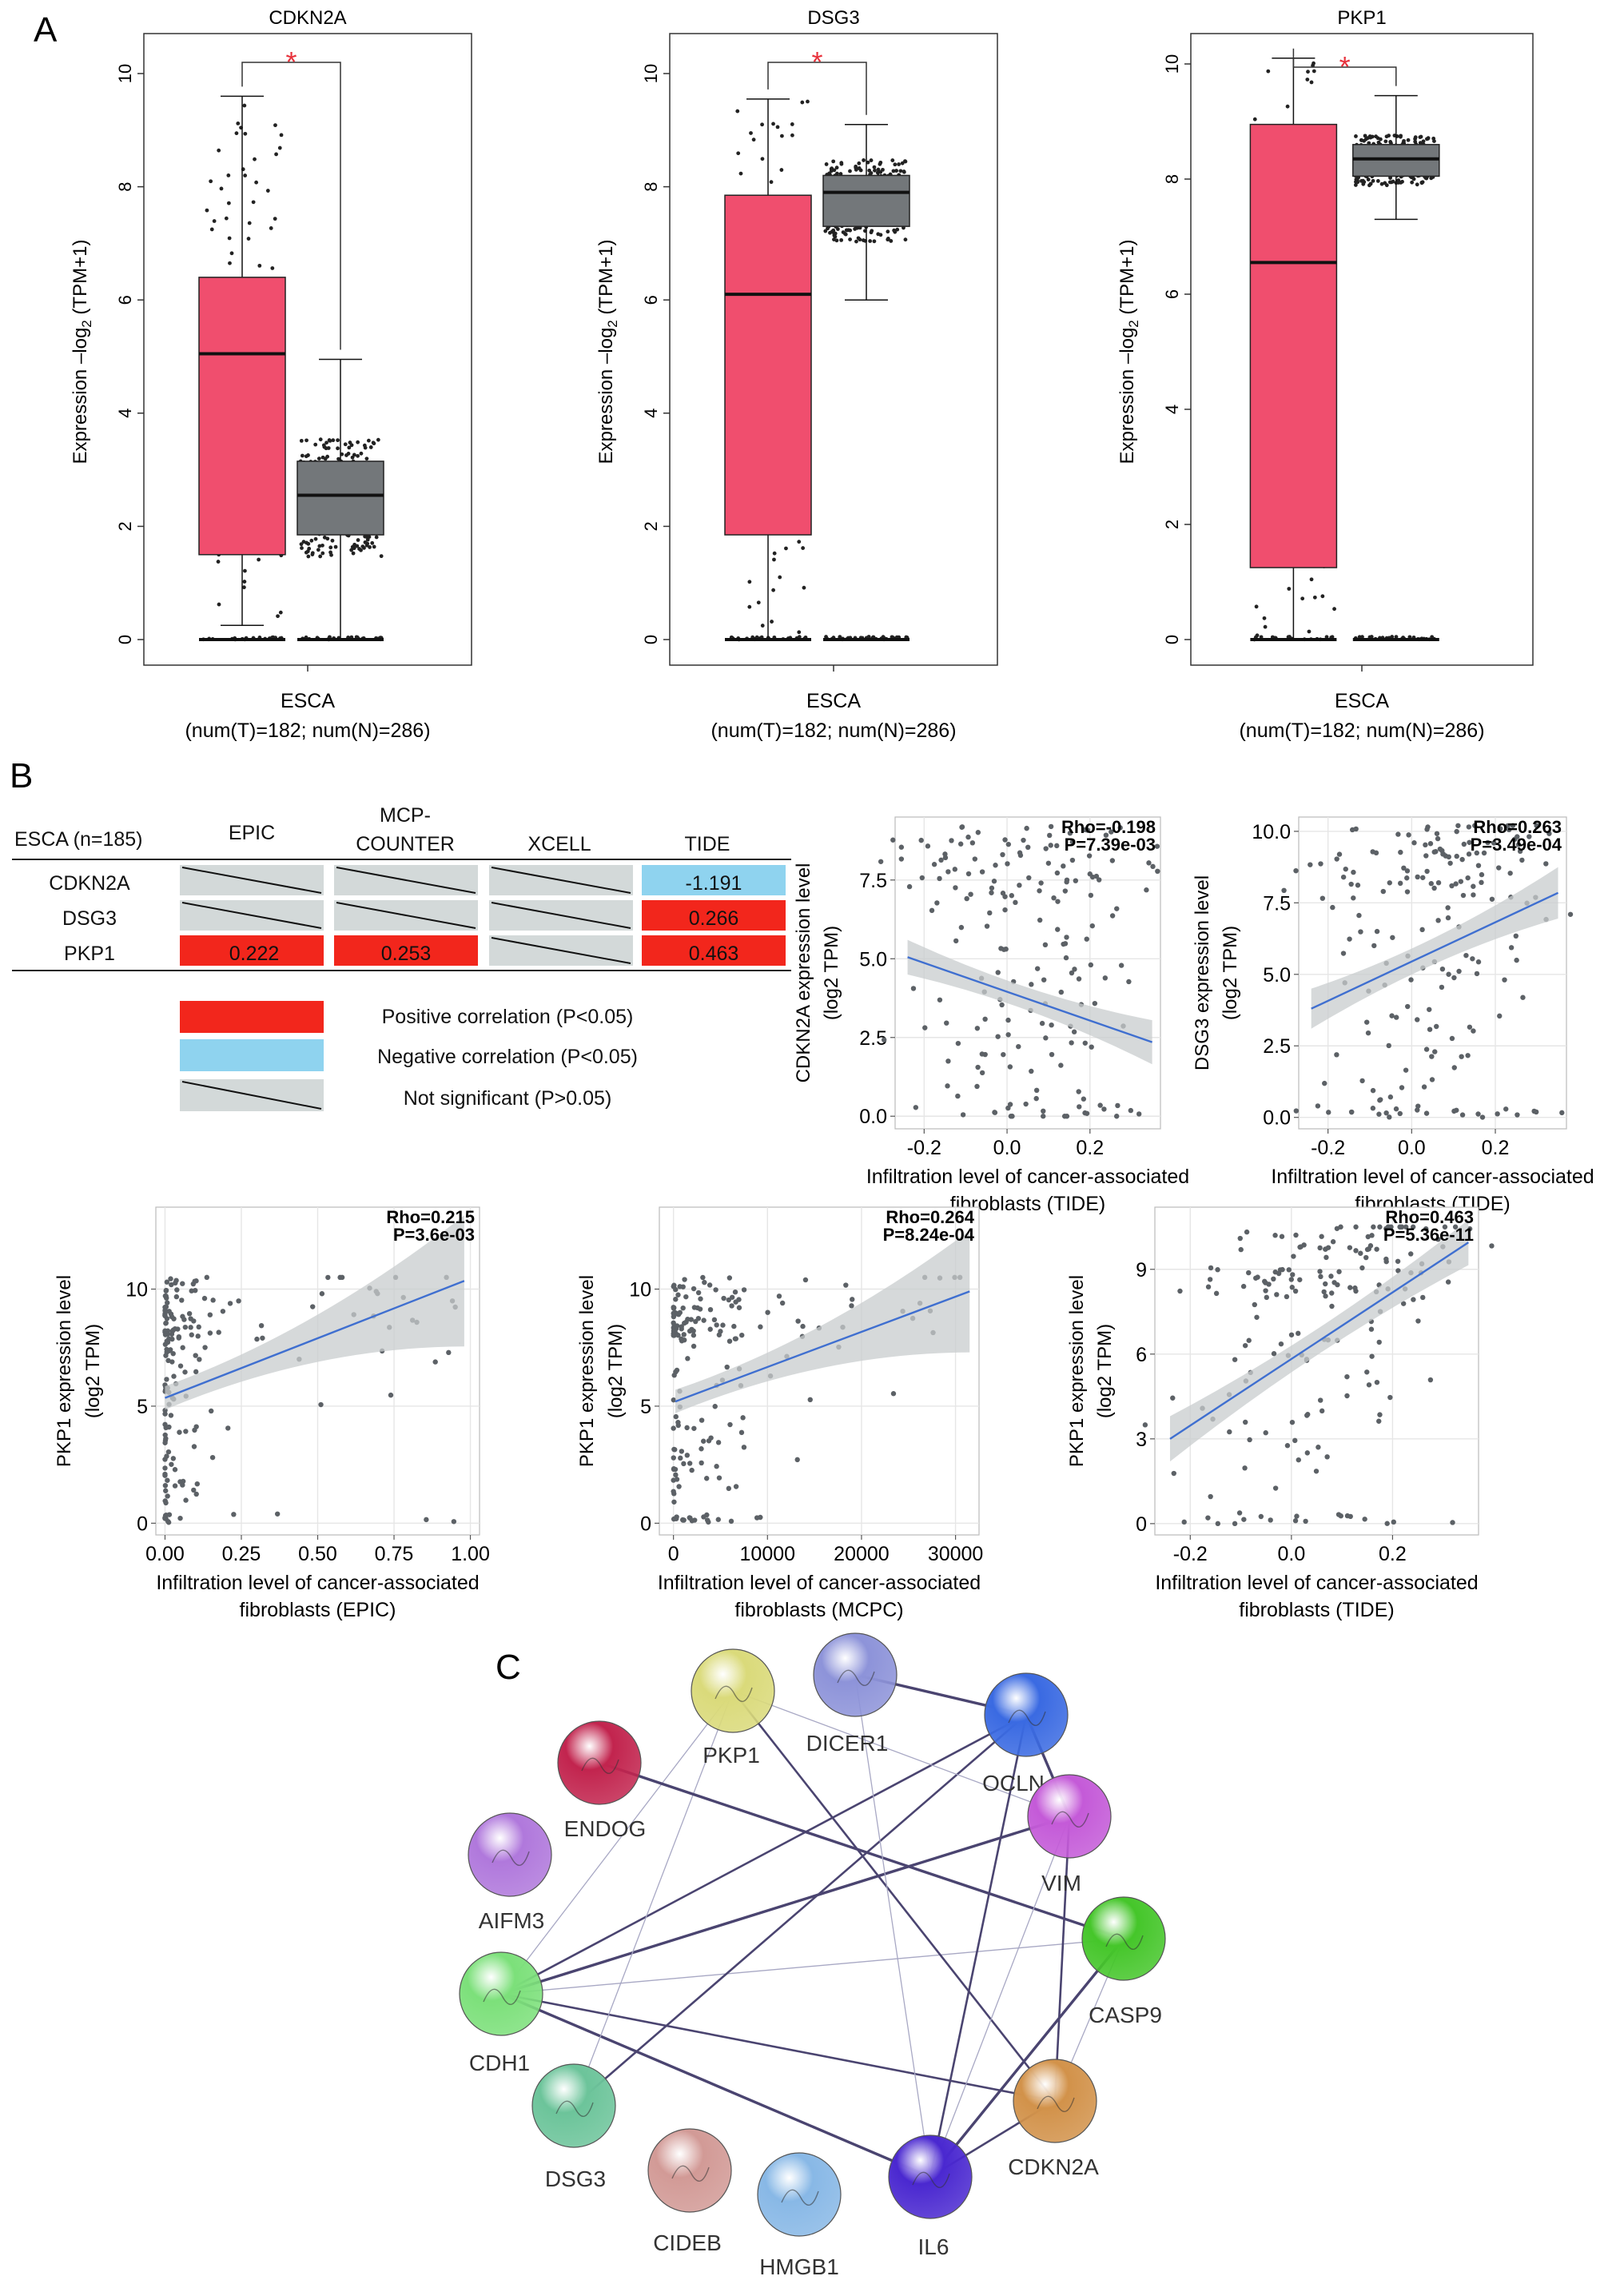 Image resolution: width=1624 pixels, height=2288 pixels. Describe the element at coordinates (822, 1346) in the screenshot. I see `regression-line` at that location.